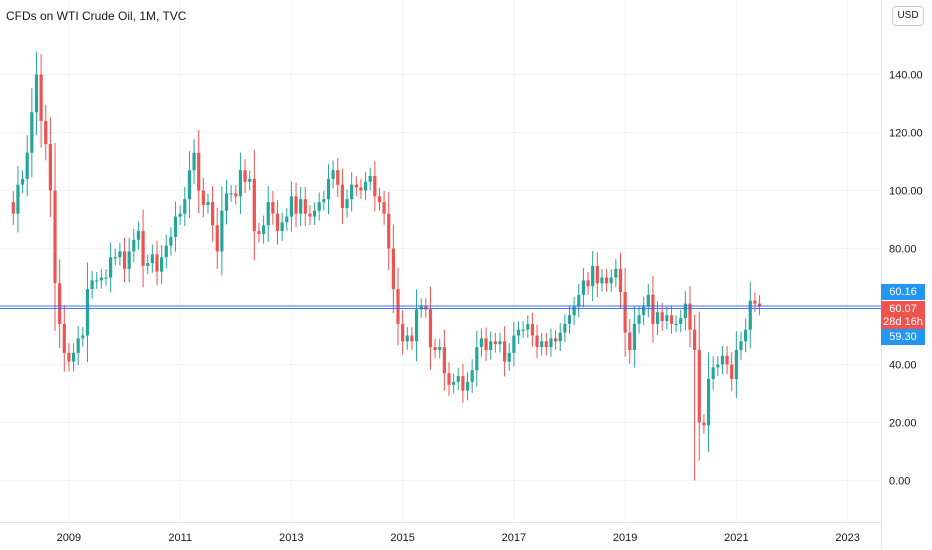  I want to click on last-price-text: 60.07, so click(903, 309).